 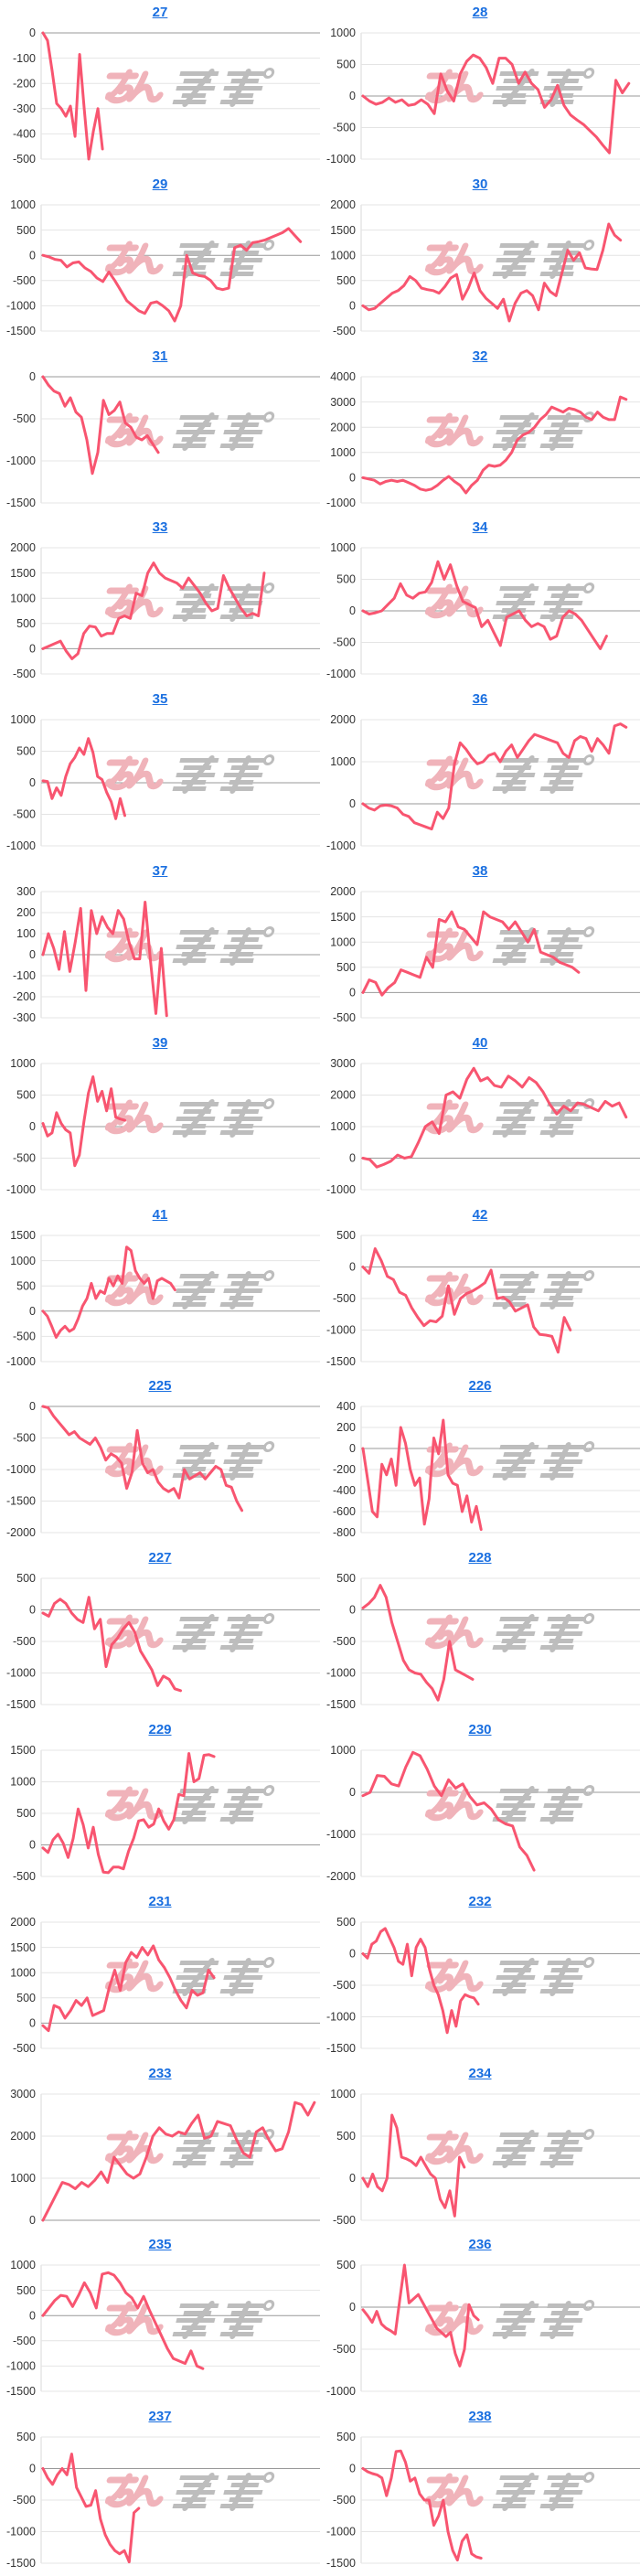 What do you see at coordinates (480, 1558) in the screenshot?
I see `chart-title-link-228: 228` at bounding box center [480, 1558].